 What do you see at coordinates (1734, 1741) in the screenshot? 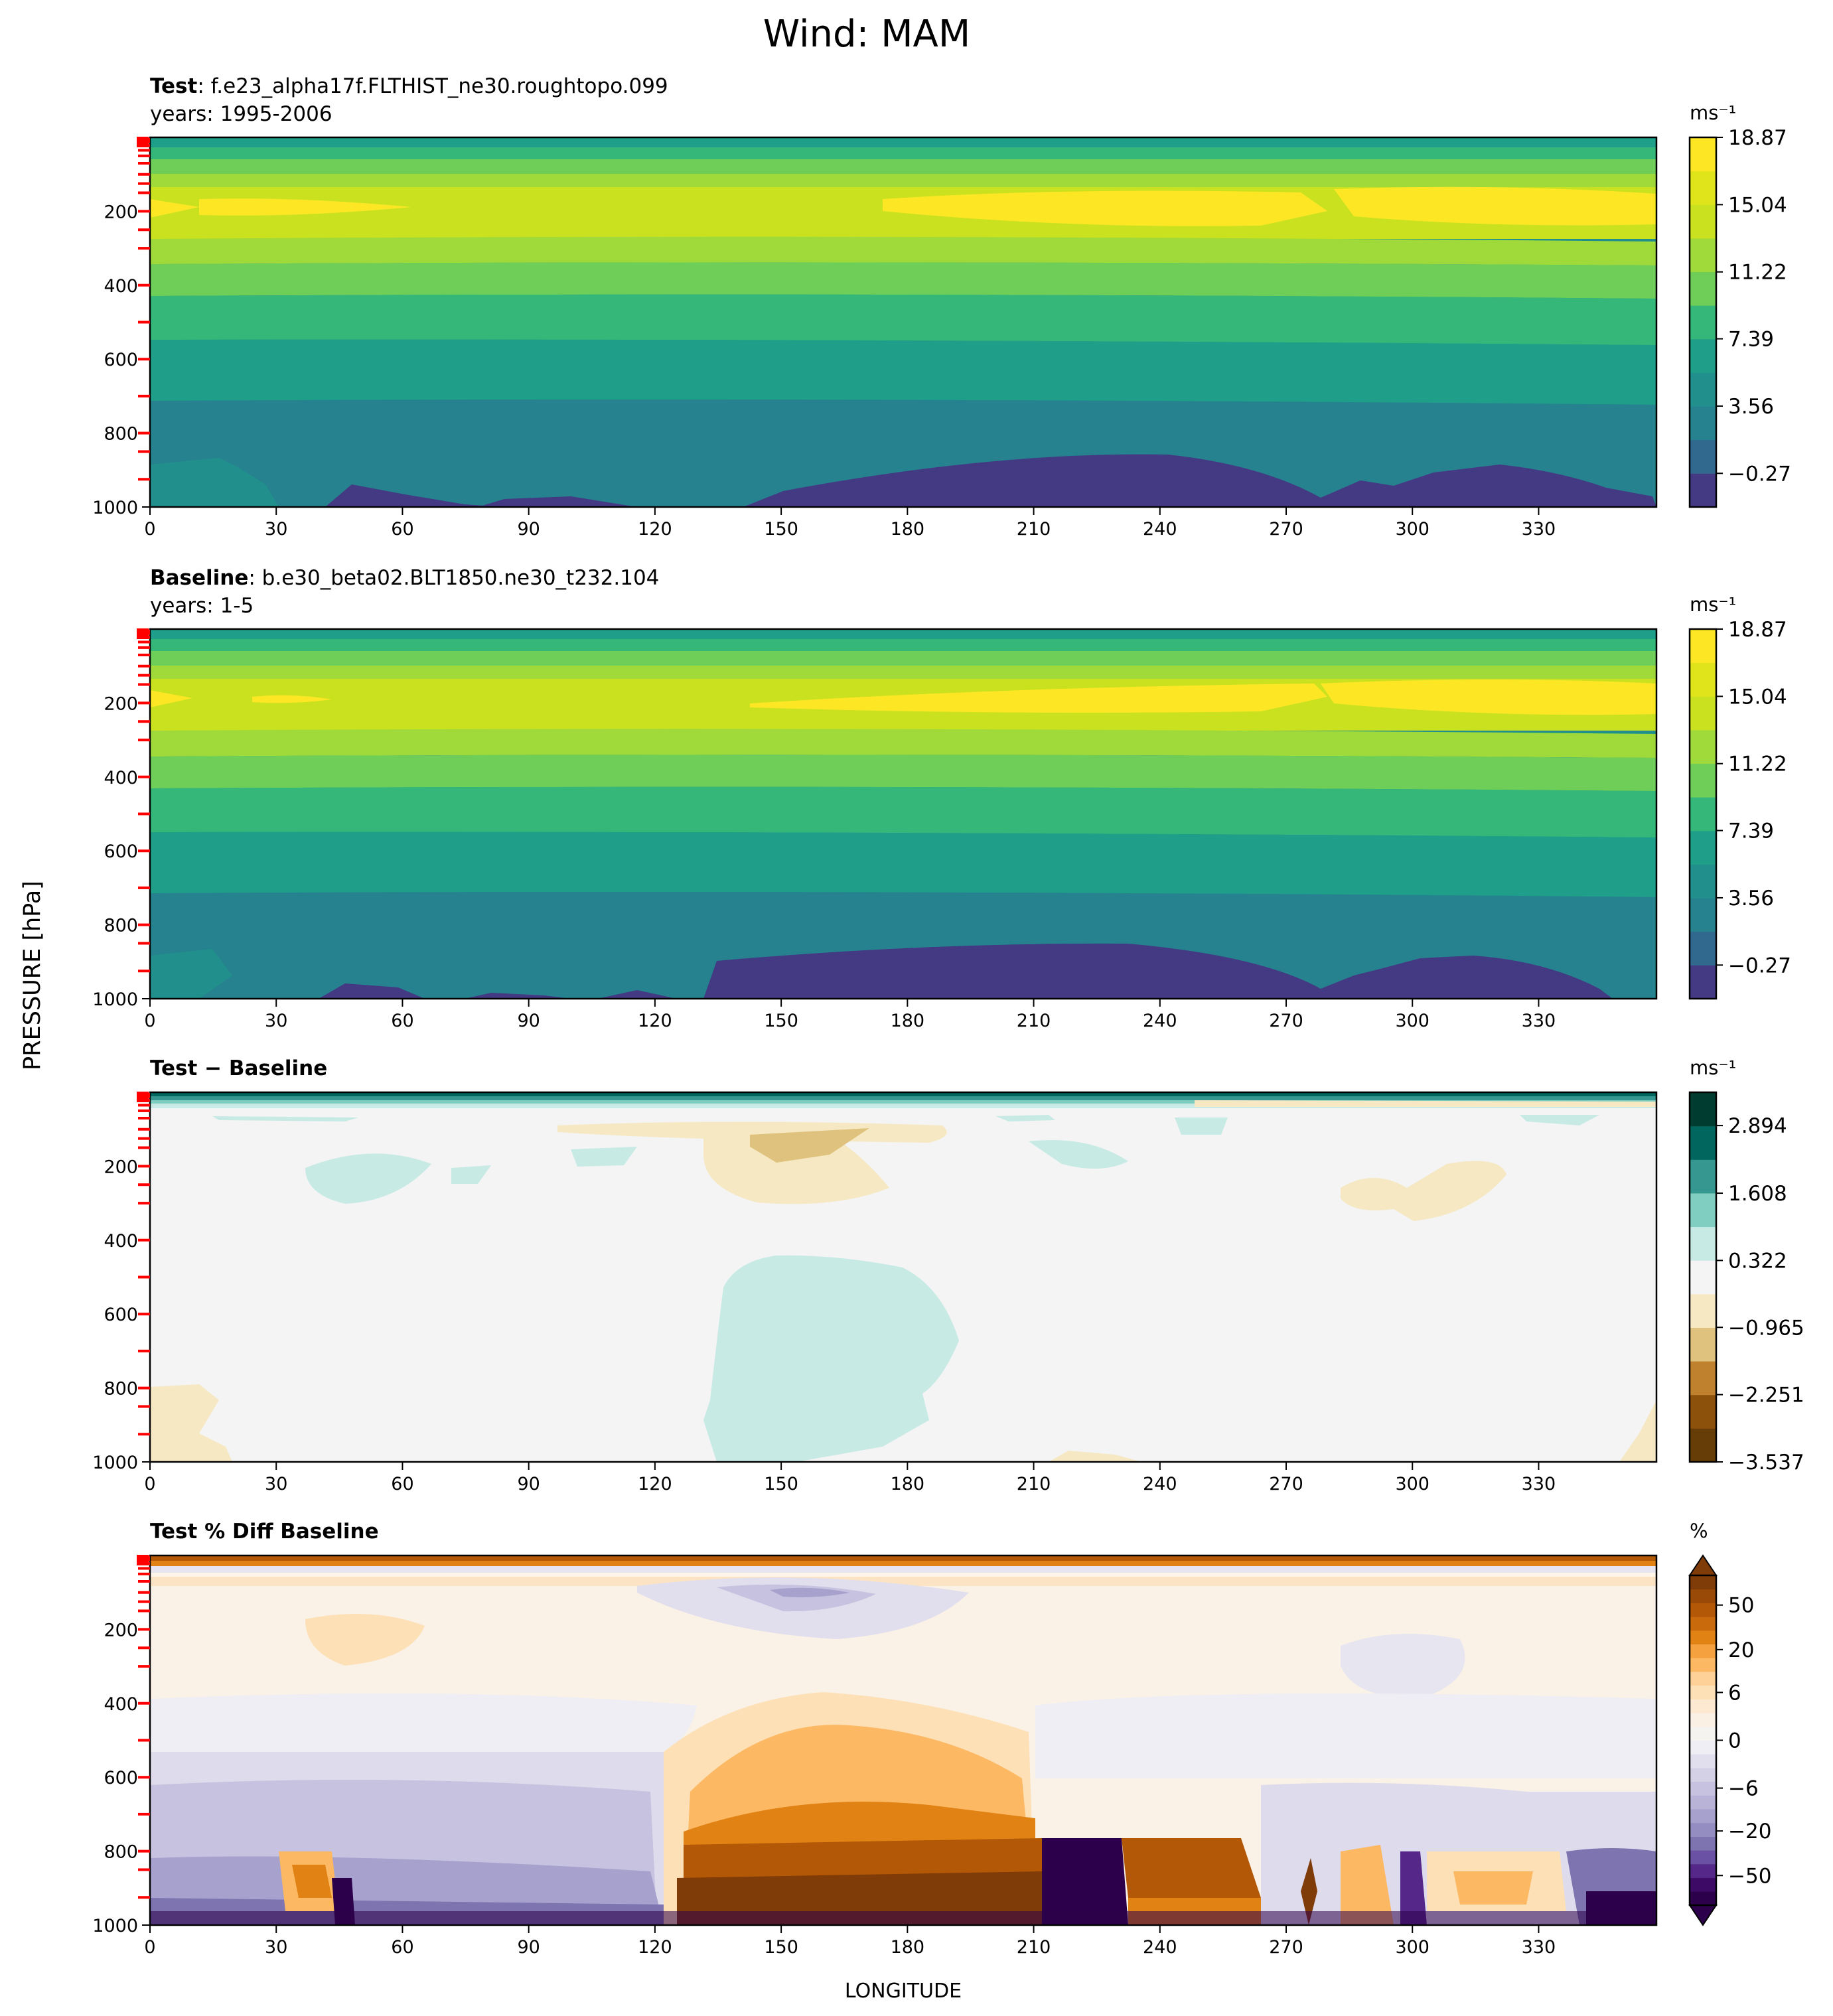
I see `colorbar-tick-label: 0` at bounding box center [1734, 1741].